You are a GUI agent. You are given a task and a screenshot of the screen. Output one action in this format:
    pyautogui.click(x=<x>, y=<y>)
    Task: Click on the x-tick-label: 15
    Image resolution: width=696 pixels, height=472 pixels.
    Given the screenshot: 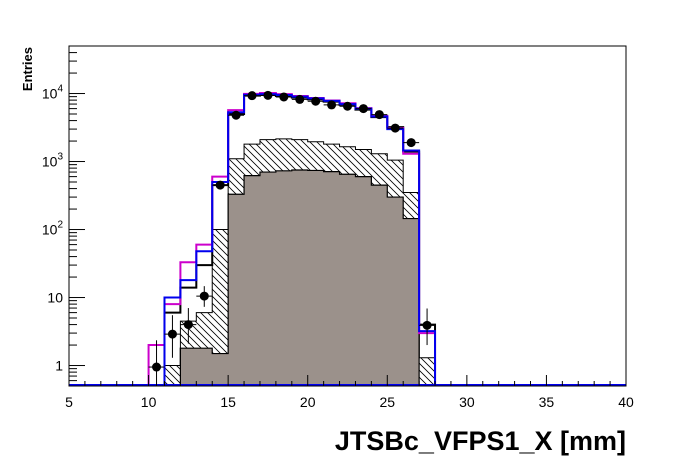 What is the action you would take?
    pyautogui.click(x=228, y=402)
    